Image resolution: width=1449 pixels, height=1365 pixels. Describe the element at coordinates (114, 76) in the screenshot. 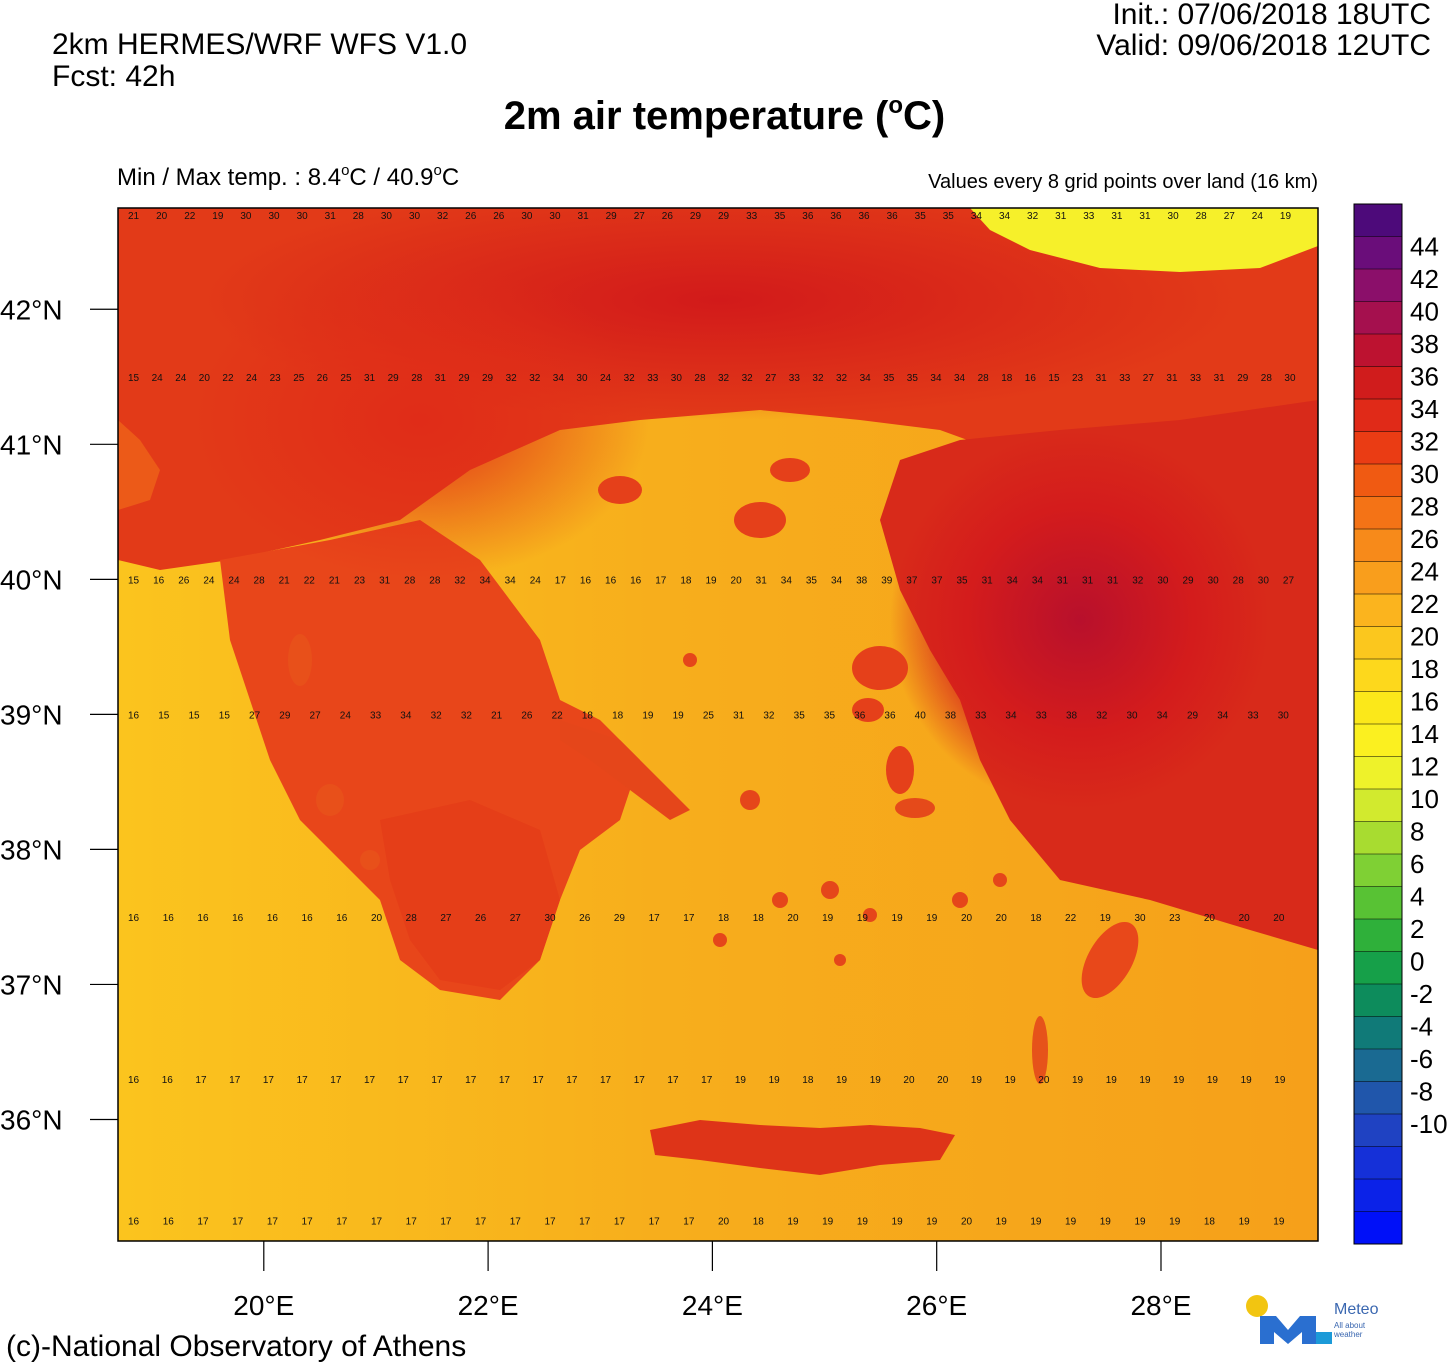

I see `forecast-hour: Fcst: 42h` at that location.